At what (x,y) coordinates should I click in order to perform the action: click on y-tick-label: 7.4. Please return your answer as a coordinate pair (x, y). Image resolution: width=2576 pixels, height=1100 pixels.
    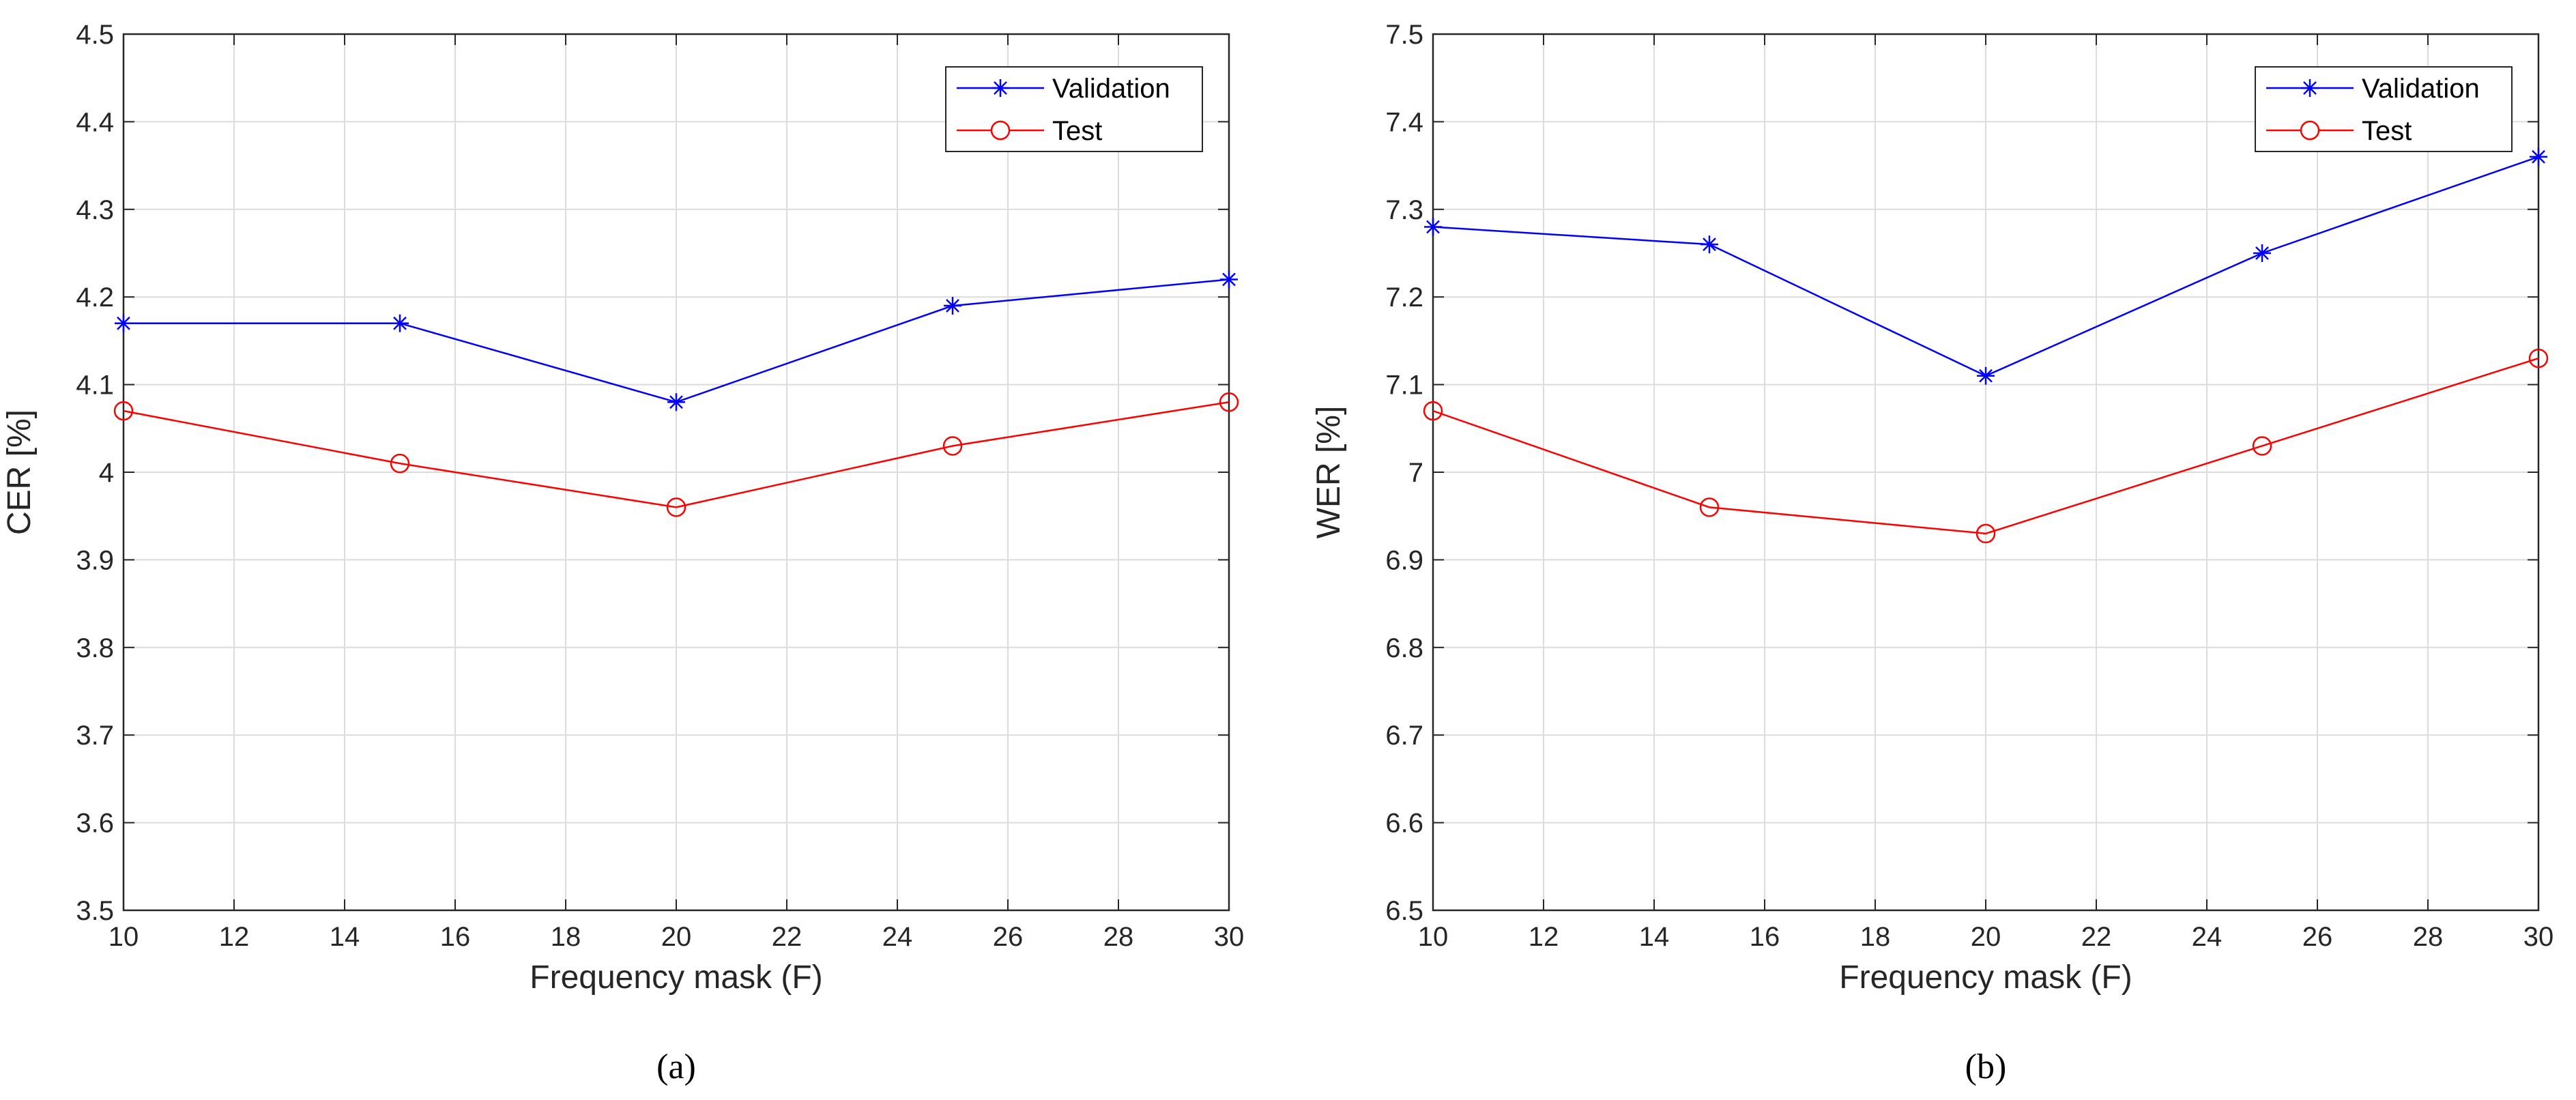
    Looking at the image, I should click on (1404, 122).